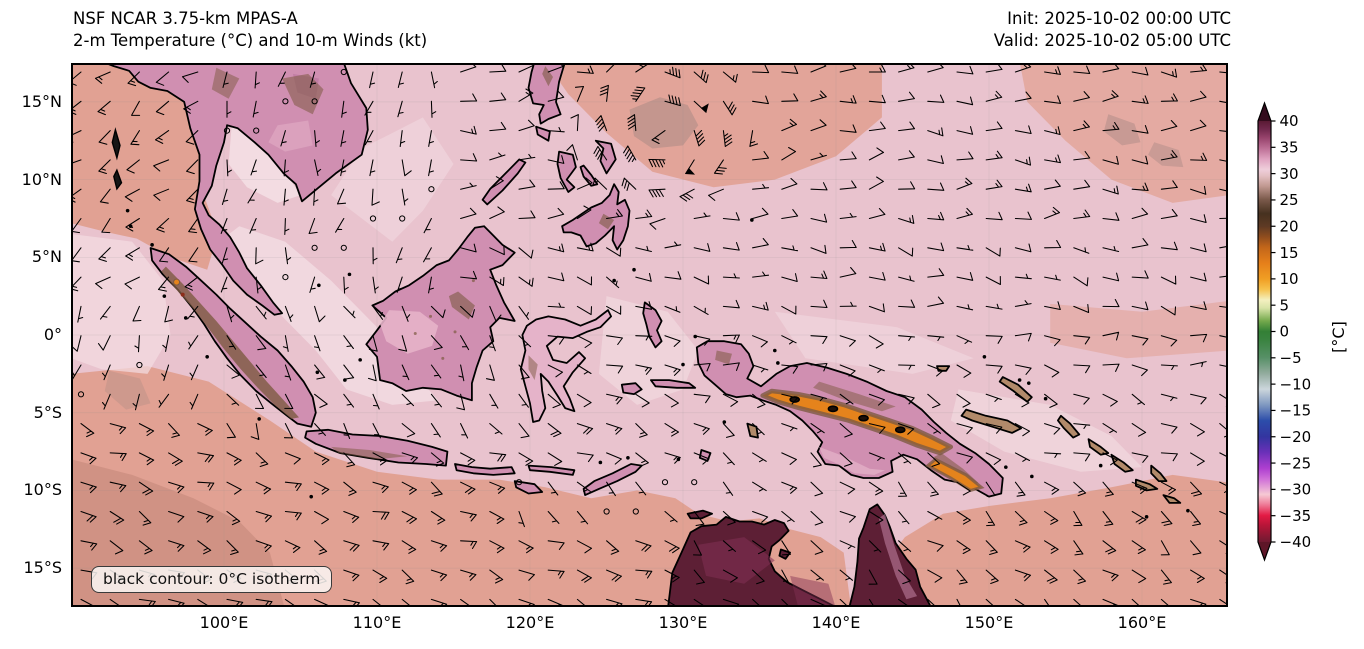  Describe the element at coordinates (1296, 463) in the screenshot. I see `colorbar-tick-label: −25` at that location.